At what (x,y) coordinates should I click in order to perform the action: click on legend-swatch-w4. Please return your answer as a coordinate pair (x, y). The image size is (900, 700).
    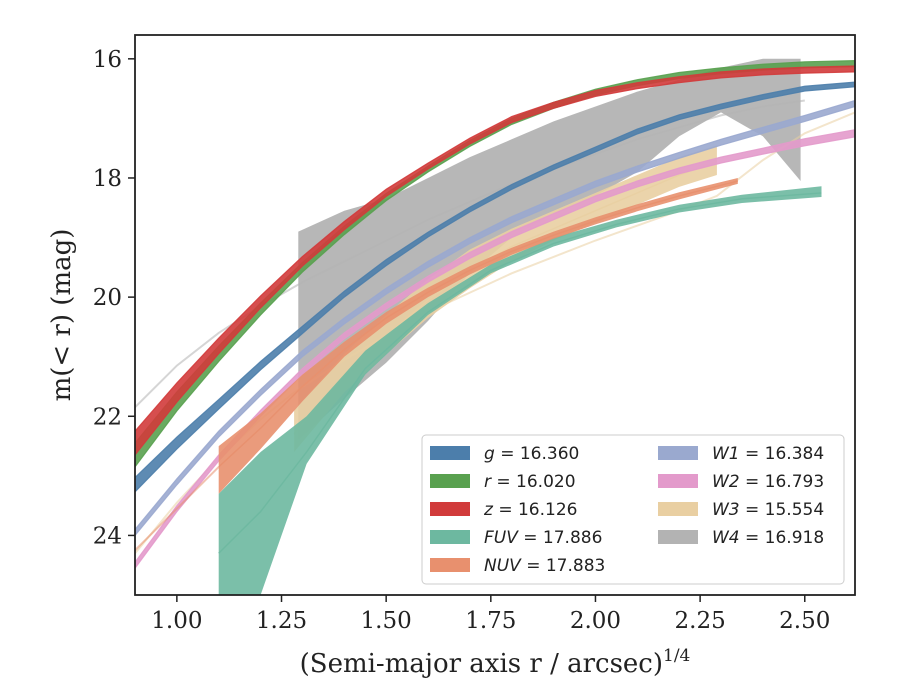
    Looking at the image, I should click on (678, 537).